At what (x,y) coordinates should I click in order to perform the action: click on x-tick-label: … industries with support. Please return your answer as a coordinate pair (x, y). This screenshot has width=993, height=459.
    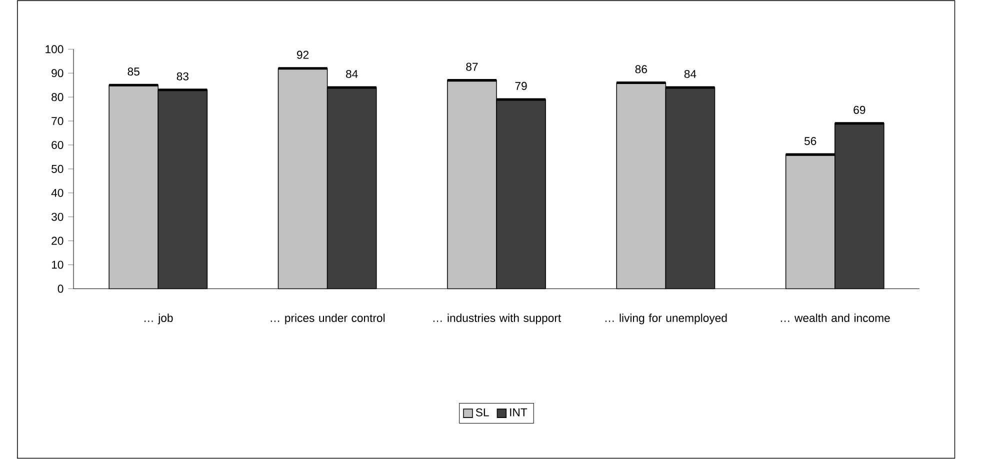
    Looking at the image, I should click on (497, 319).